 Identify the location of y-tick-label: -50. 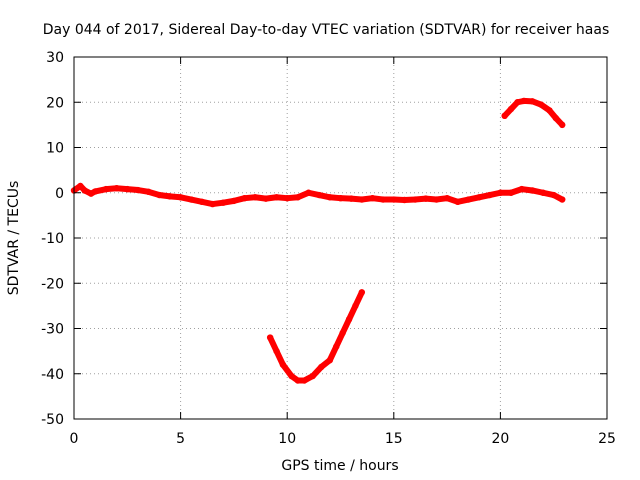
(52, 420).